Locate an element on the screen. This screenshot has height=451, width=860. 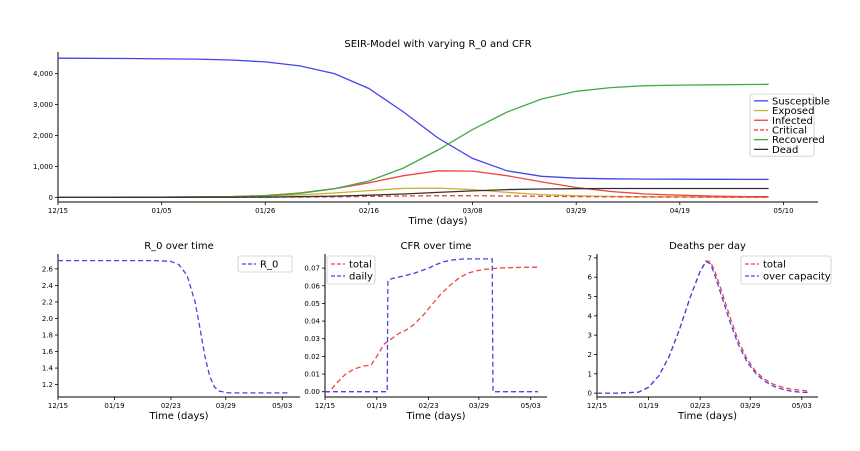
y-tick-label: 3,000 is located at coordinates (43, 105).